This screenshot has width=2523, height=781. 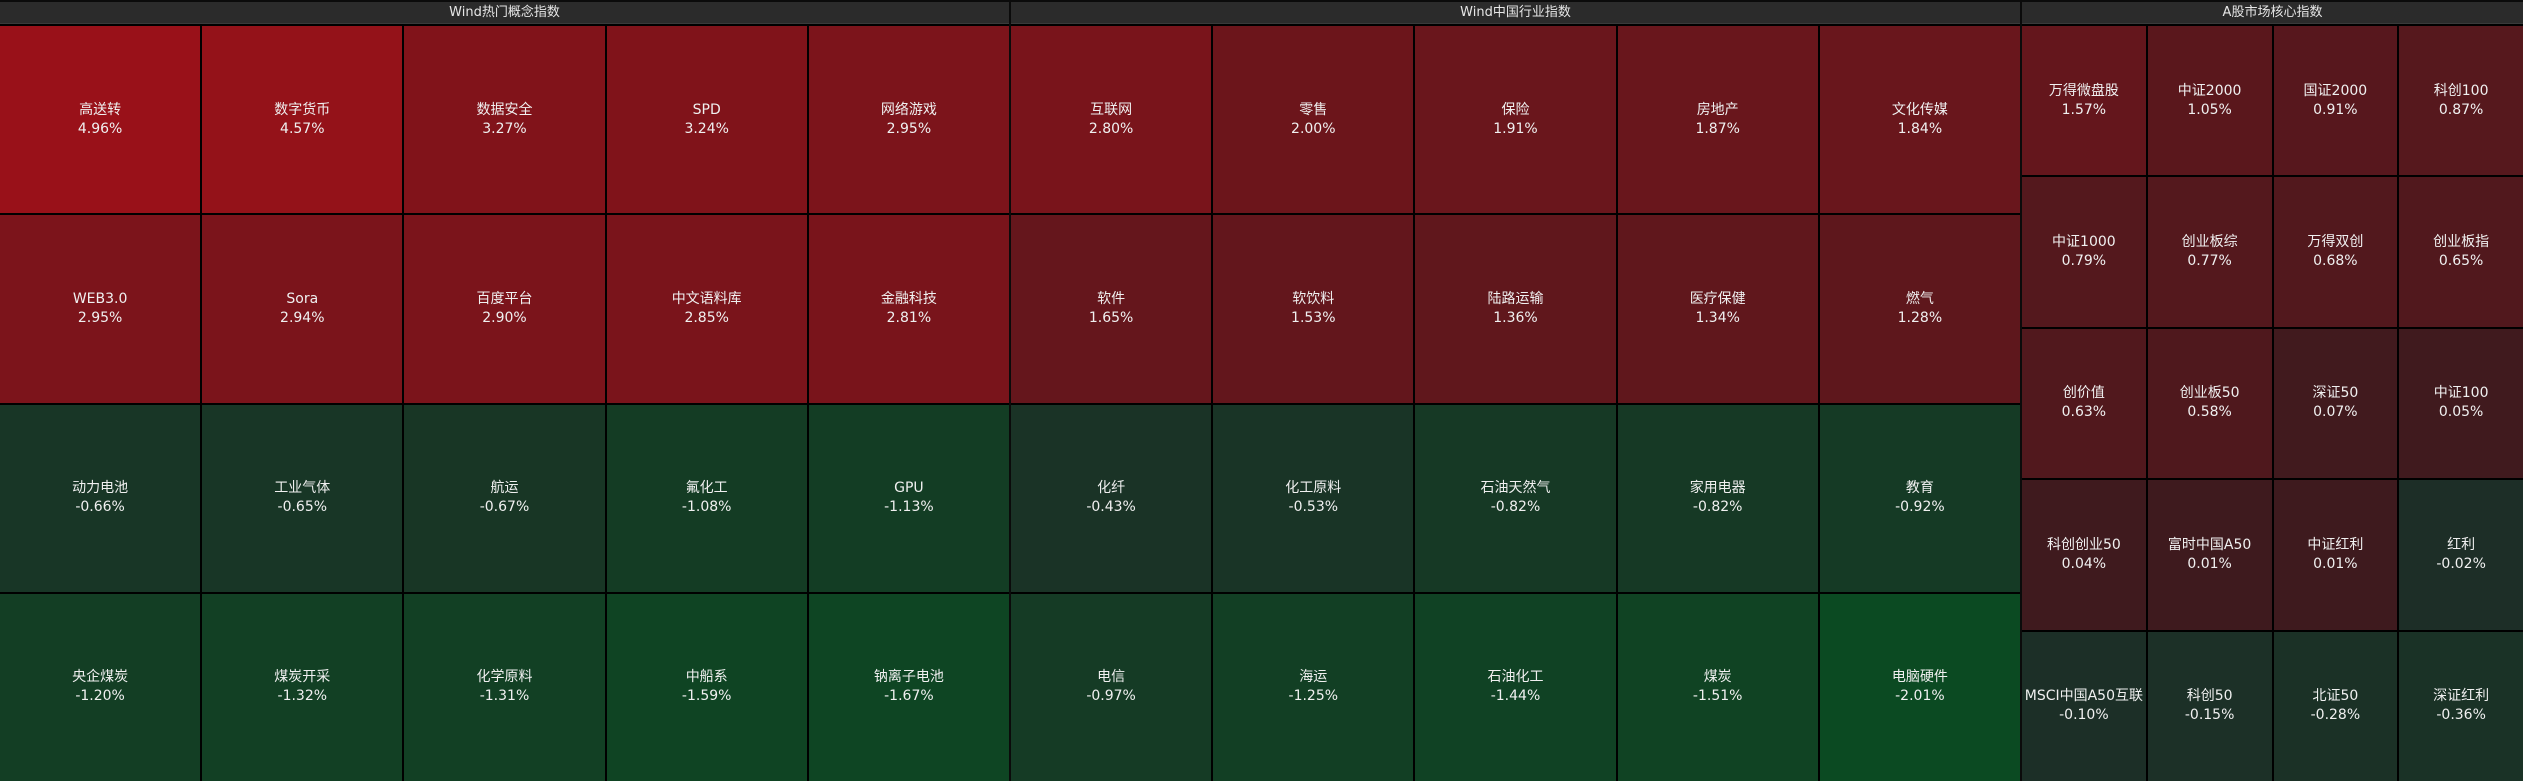 What do you see at coordinates (2083, 544) in the screenshot?
I see `index-name: 科创创业50` at bounding box center [2083, 544].